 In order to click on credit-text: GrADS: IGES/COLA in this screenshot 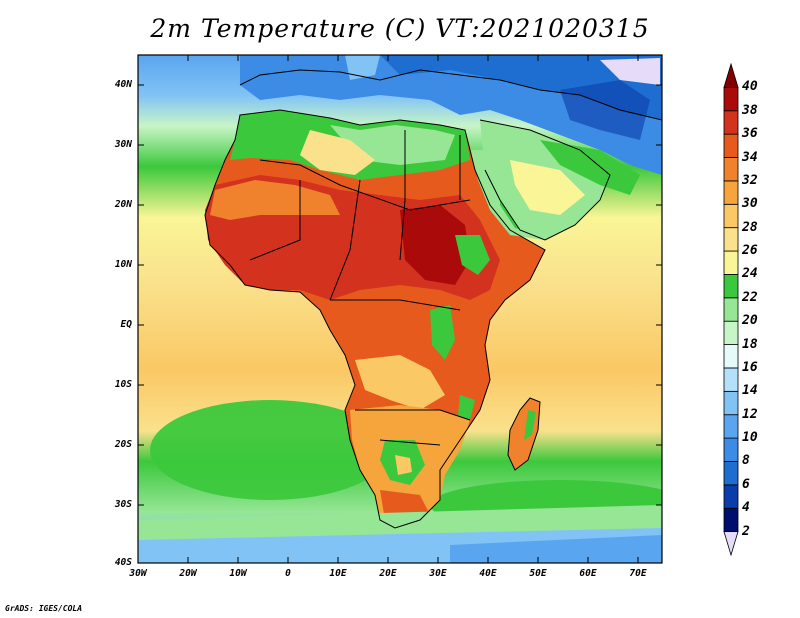, I will do `click(44, 608)`.